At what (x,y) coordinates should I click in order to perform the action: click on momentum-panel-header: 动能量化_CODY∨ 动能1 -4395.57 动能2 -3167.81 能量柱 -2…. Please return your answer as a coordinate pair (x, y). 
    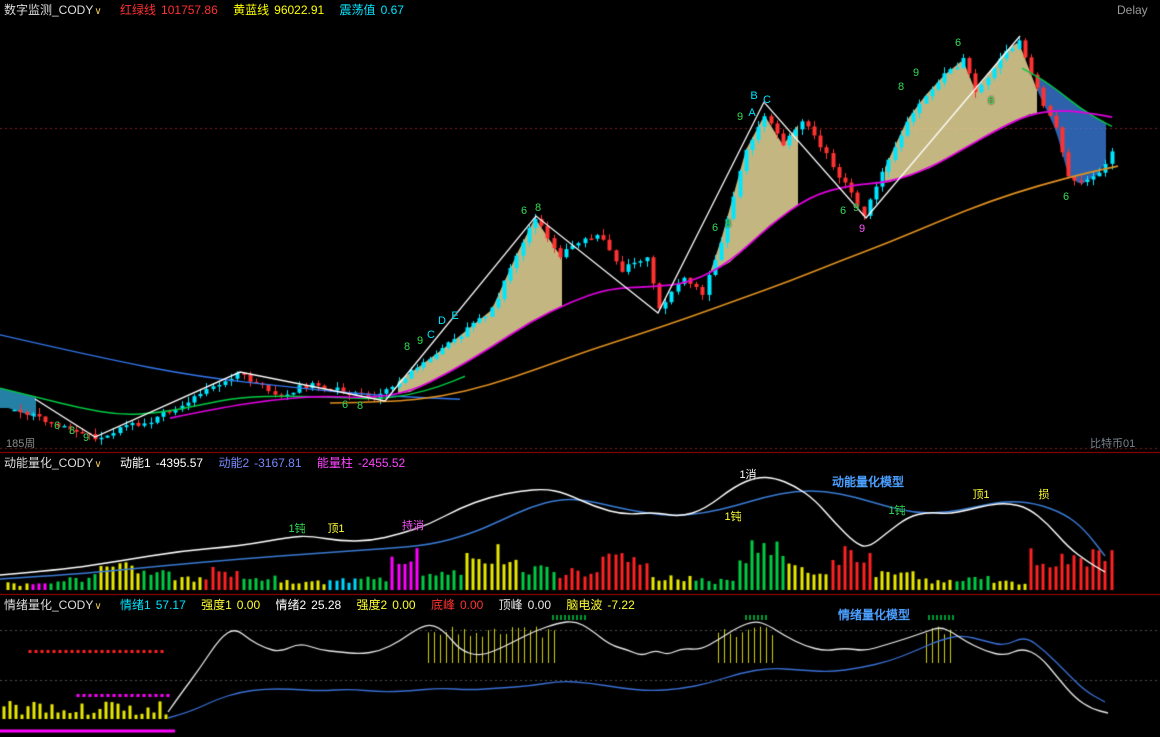
    Looking at the image, I should click on (204, 464).